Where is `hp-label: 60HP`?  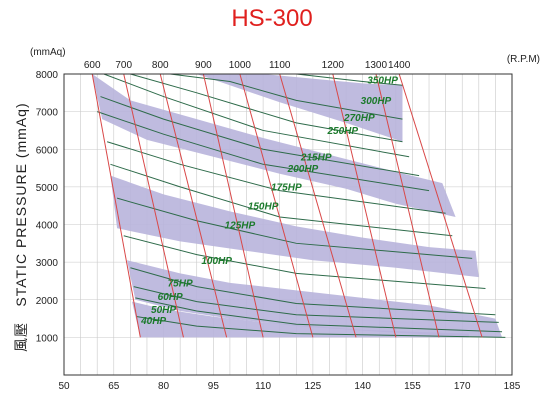 hp-label: 60HP is located at coordinates (170, 297).